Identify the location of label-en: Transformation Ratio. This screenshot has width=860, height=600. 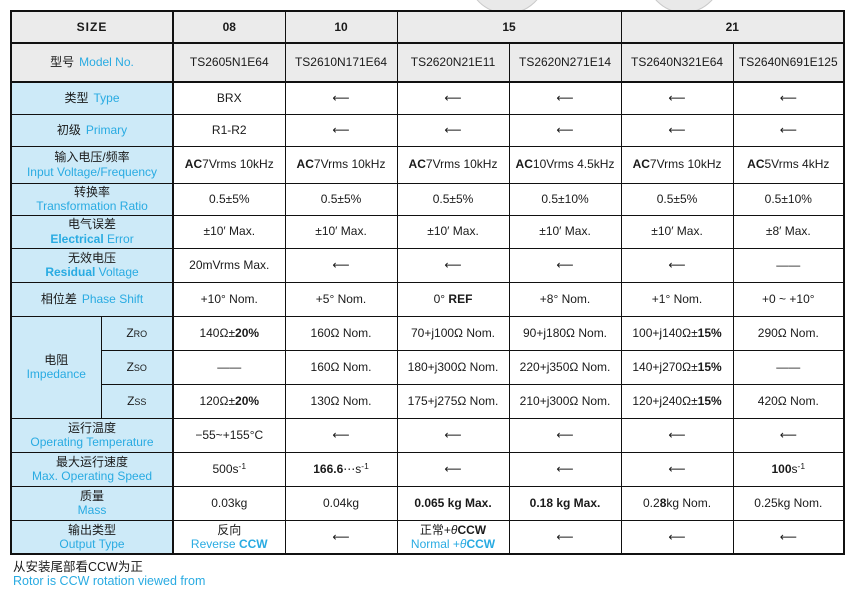
(92, 206).